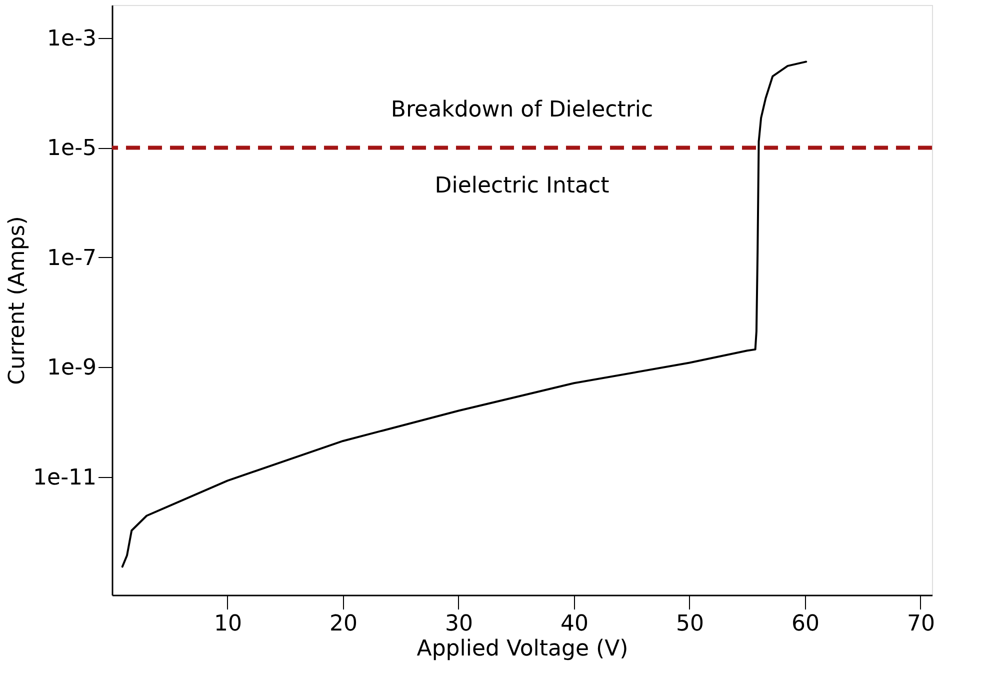 This screenshot has height=678, width=983. What do you see at coordinates (690, 624) in the screenshot?
I see `x-tick-label: 50` at bounding box center [690, 624].